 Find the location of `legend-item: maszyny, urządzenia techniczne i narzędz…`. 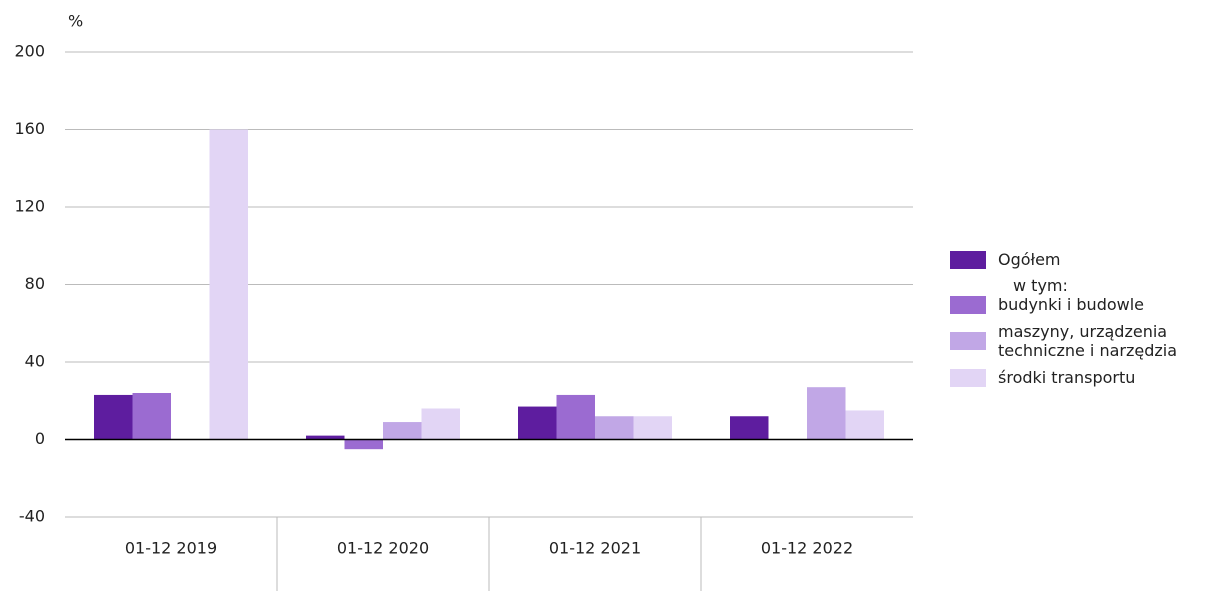

legend-item: maszyny, urządzenia techniczne i narzędz… is located at coordinates (1082, 341).